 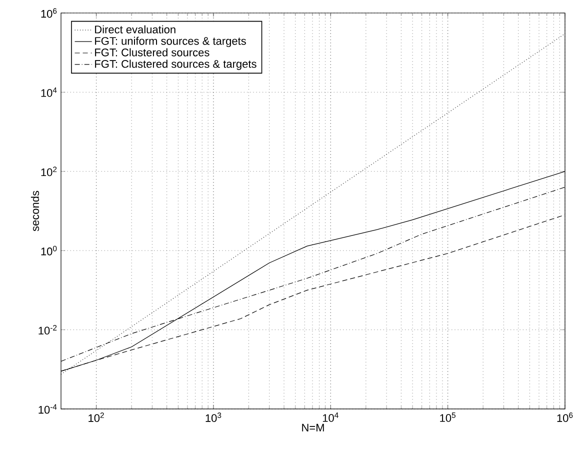 I want to click on y-tick-label: 10$^{-2}$, so click(x=47, y=330).